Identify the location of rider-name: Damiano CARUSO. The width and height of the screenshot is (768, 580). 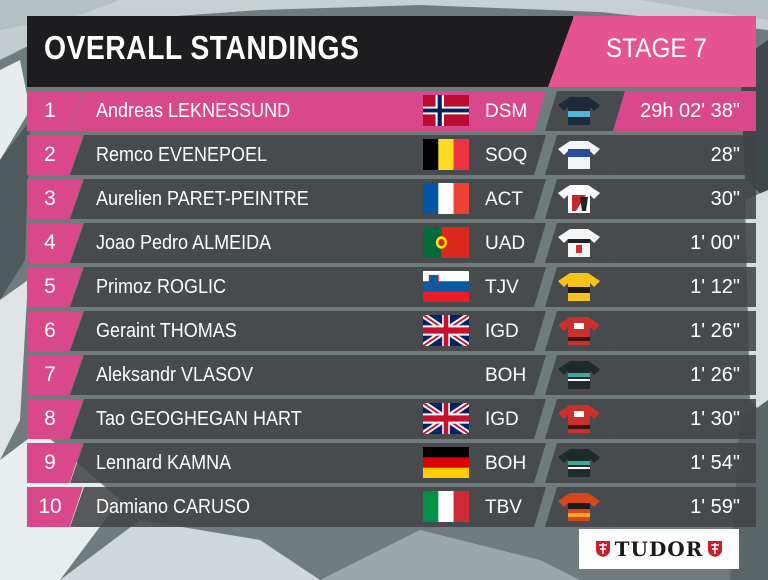
(173, 507).